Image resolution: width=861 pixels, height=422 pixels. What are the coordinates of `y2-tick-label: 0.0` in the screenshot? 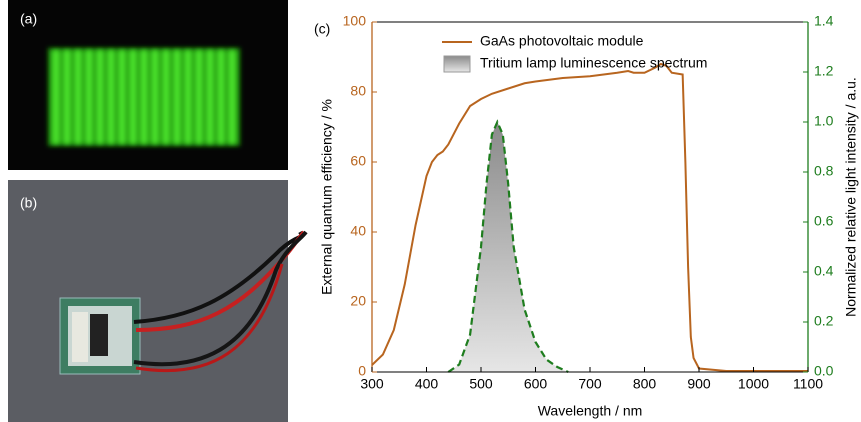 It's located at (824, 371).